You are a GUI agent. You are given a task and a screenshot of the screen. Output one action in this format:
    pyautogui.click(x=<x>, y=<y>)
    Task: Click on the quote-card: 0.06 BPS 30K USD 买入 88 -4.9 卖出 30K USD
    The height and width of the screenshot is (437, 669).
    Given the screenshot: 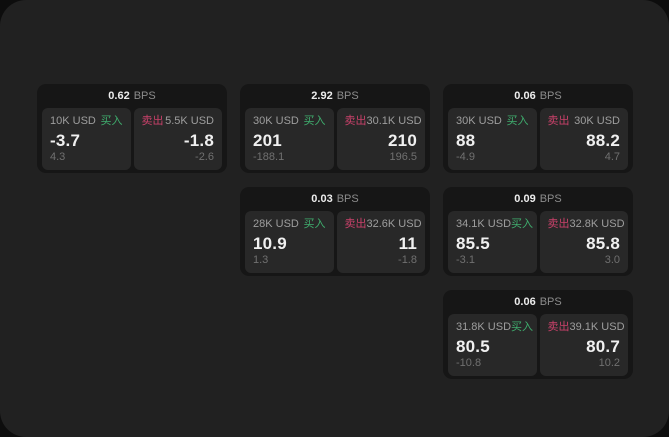 What is the action you would take?
    pyautogui.click(x=538, y=128)
    